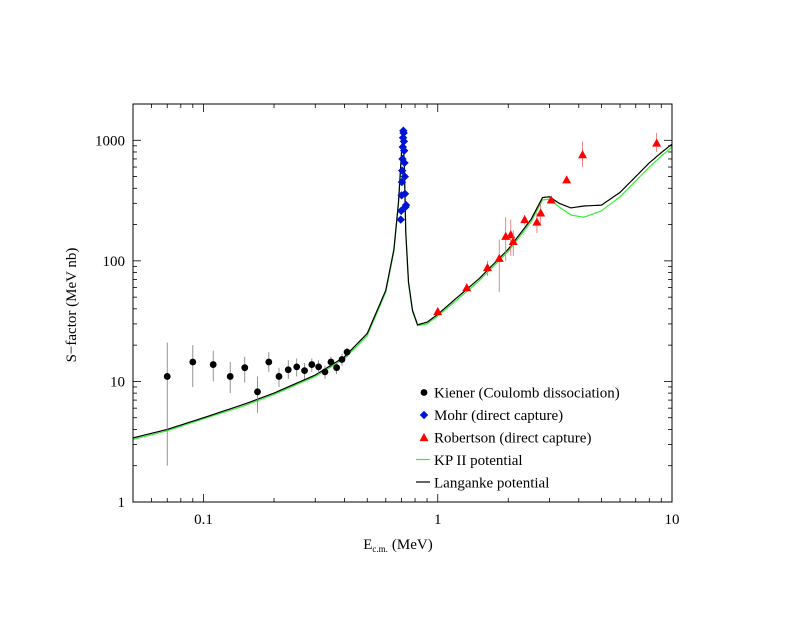 Image resolution: width=806 pixels, height=628 pixels. Describe the element at coordinates (72, 305) in the screenshot. I see `y-axis-label: S−factor (MeV nb)` at that location.